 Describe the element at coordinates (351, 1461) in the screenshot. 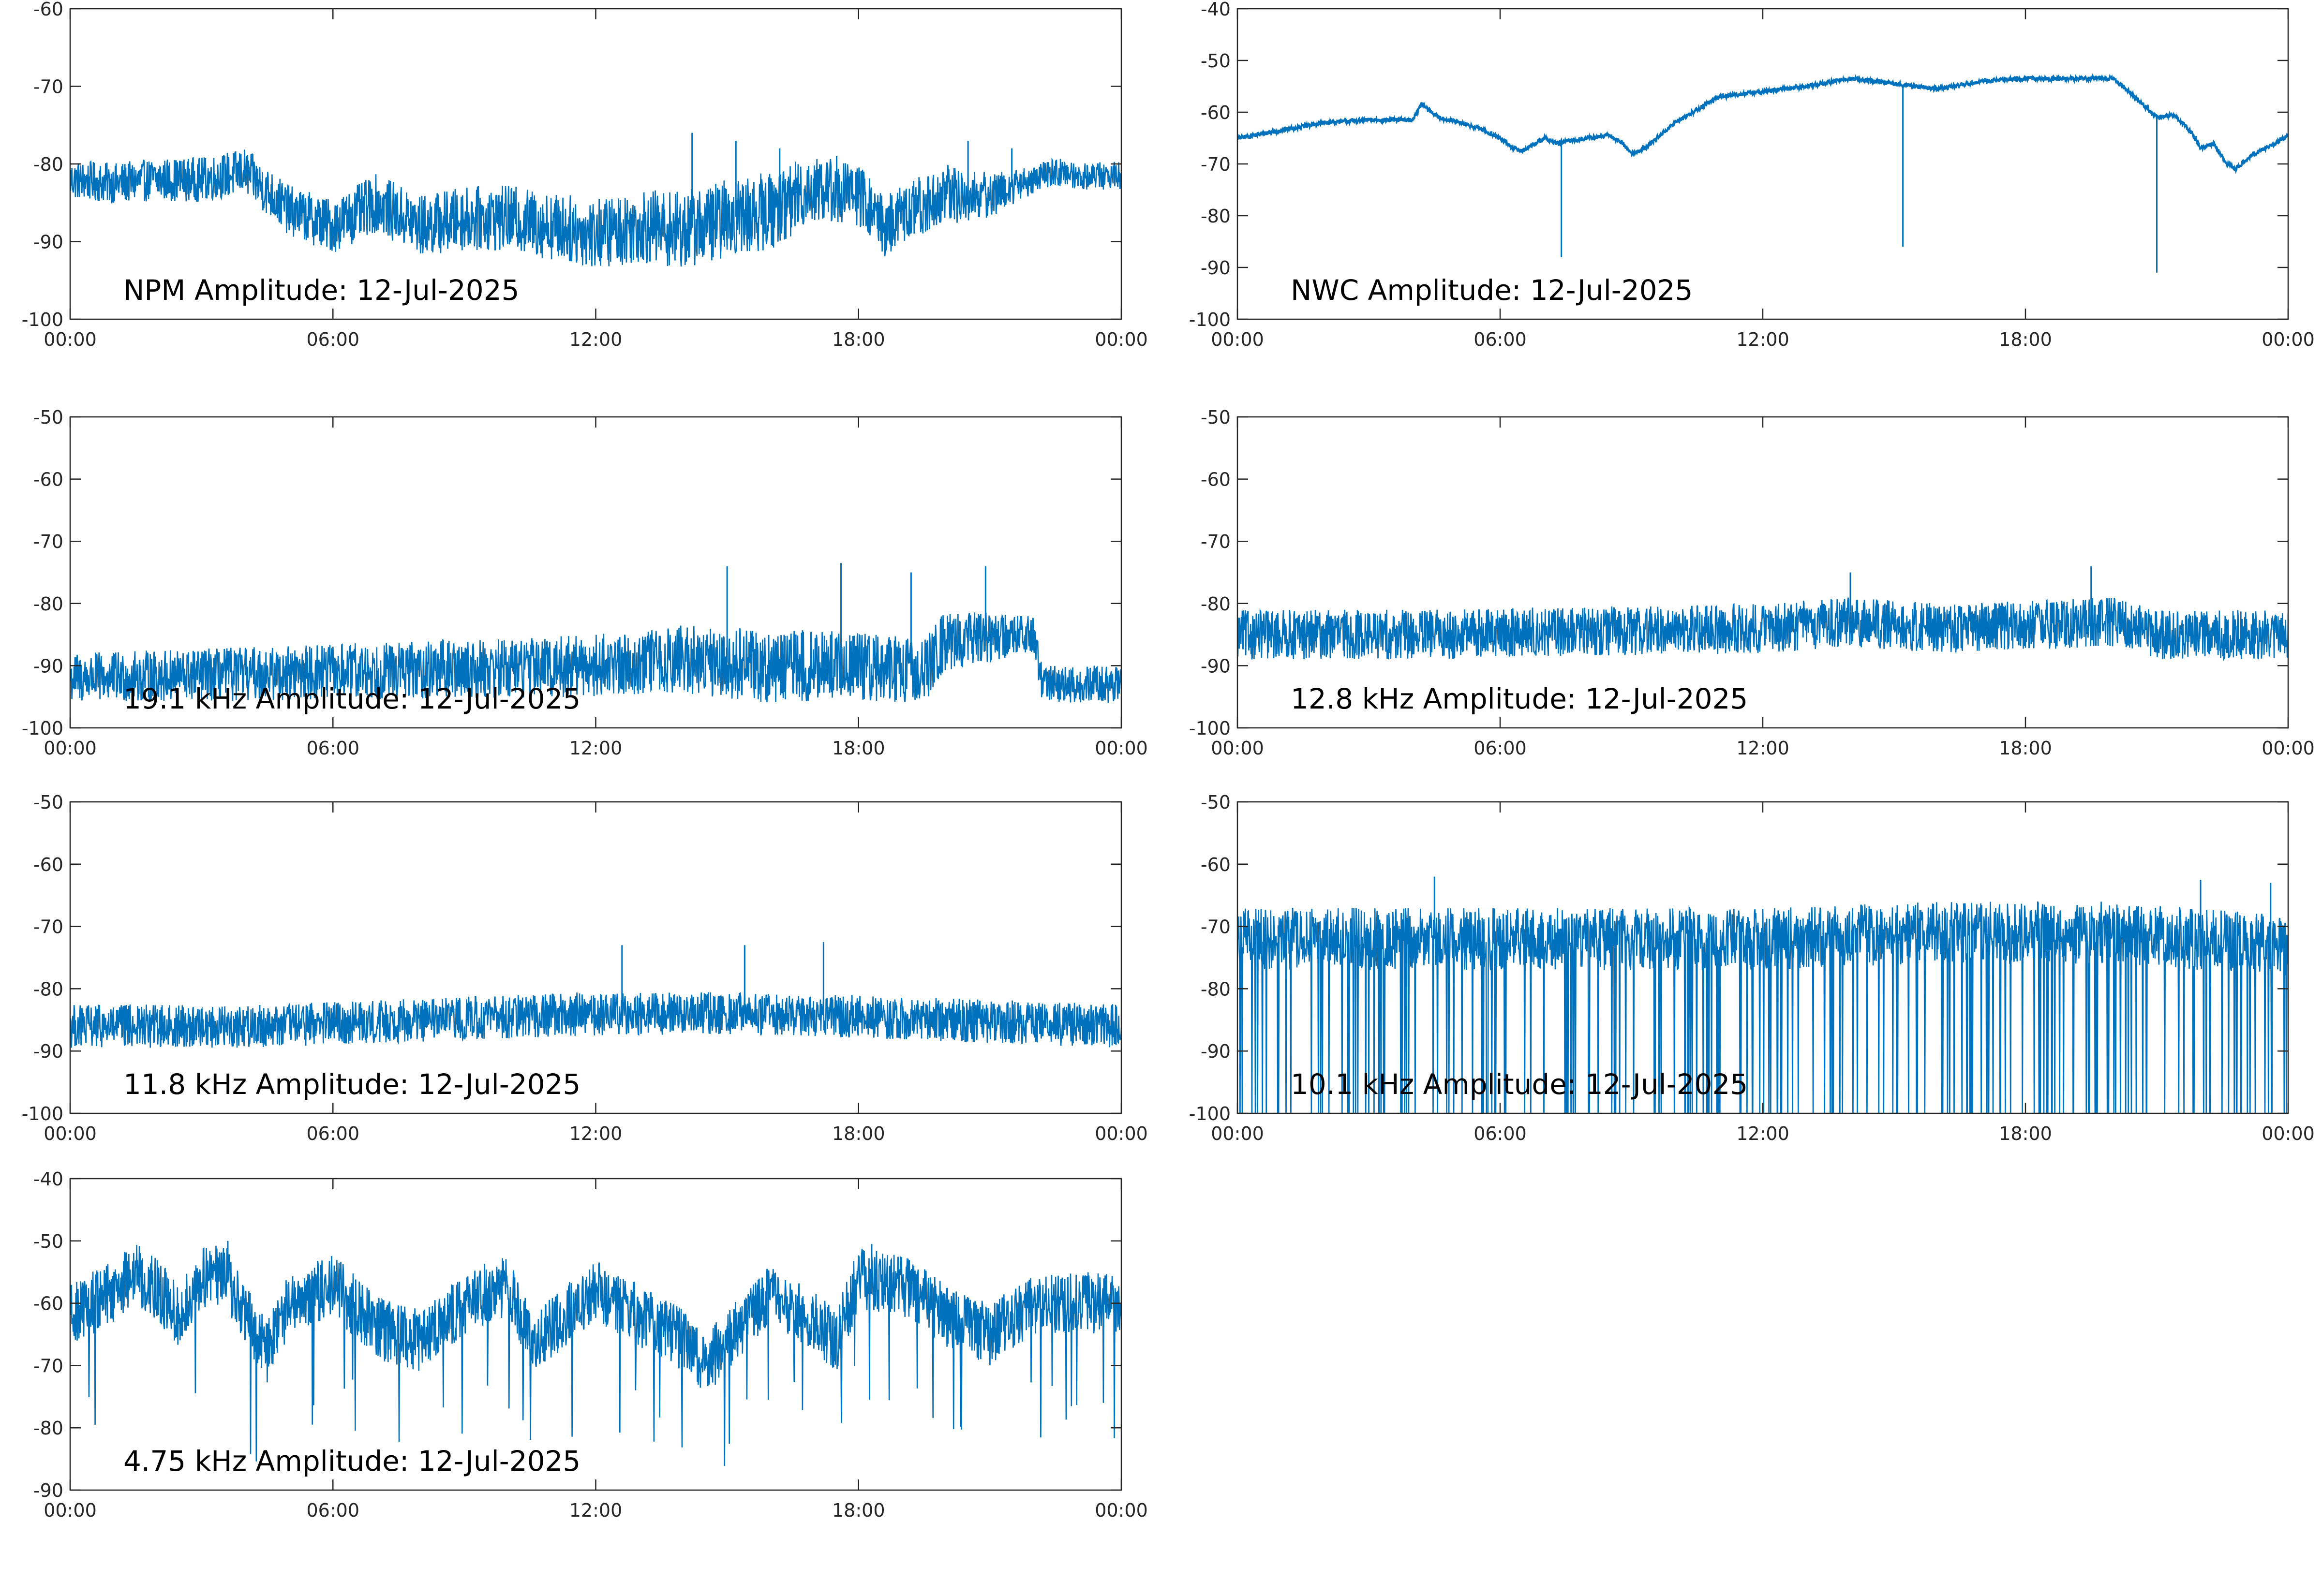

I see `panel-title: 4.75 kHz Amplitude: 12-Jul-2025` at that location.